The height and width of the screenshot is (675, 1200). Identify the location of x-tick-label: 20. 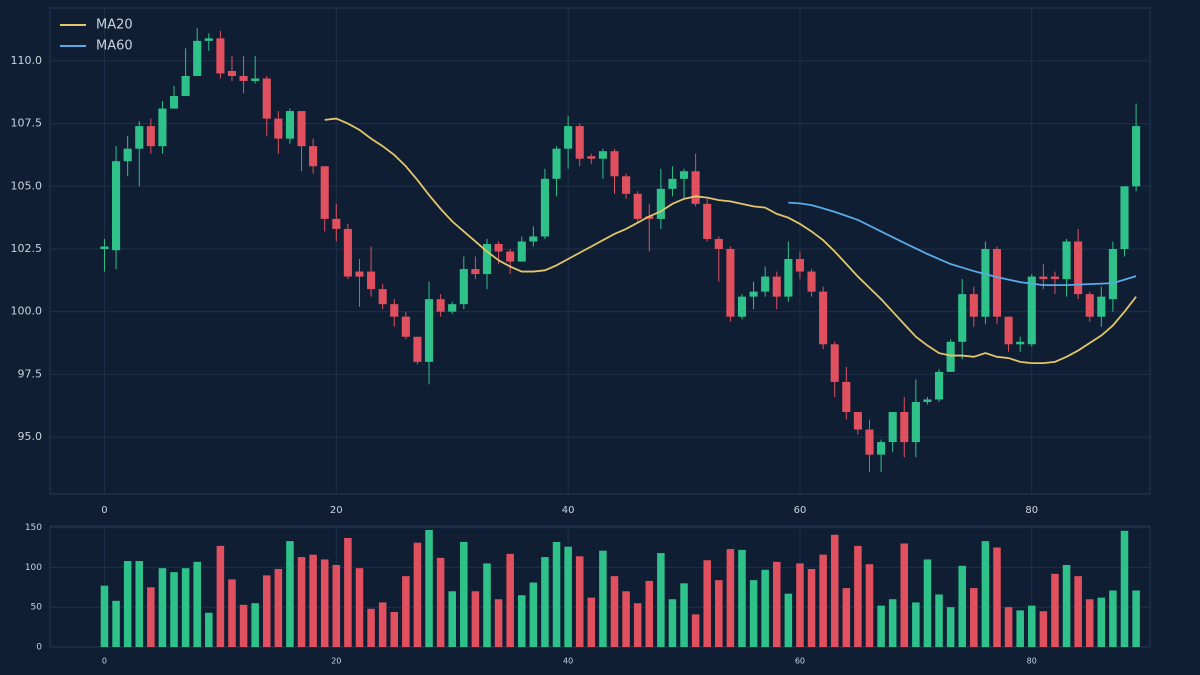
(336, 661).